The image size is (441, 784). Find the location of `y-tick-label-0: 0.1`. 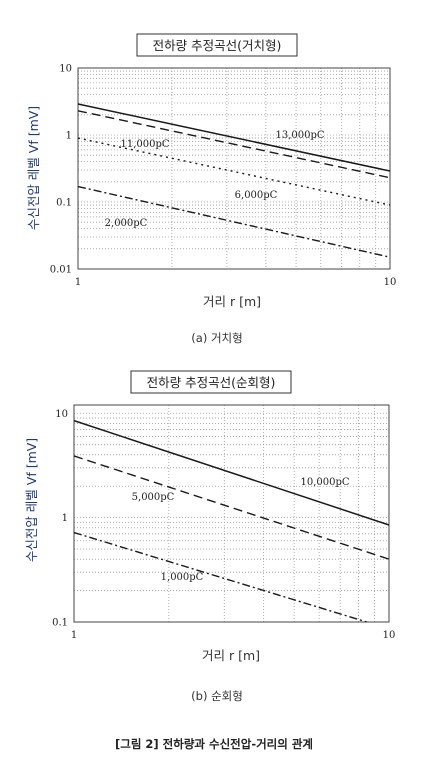

y-tick-label-0: 0.1 is located at coordinates (60, 623).